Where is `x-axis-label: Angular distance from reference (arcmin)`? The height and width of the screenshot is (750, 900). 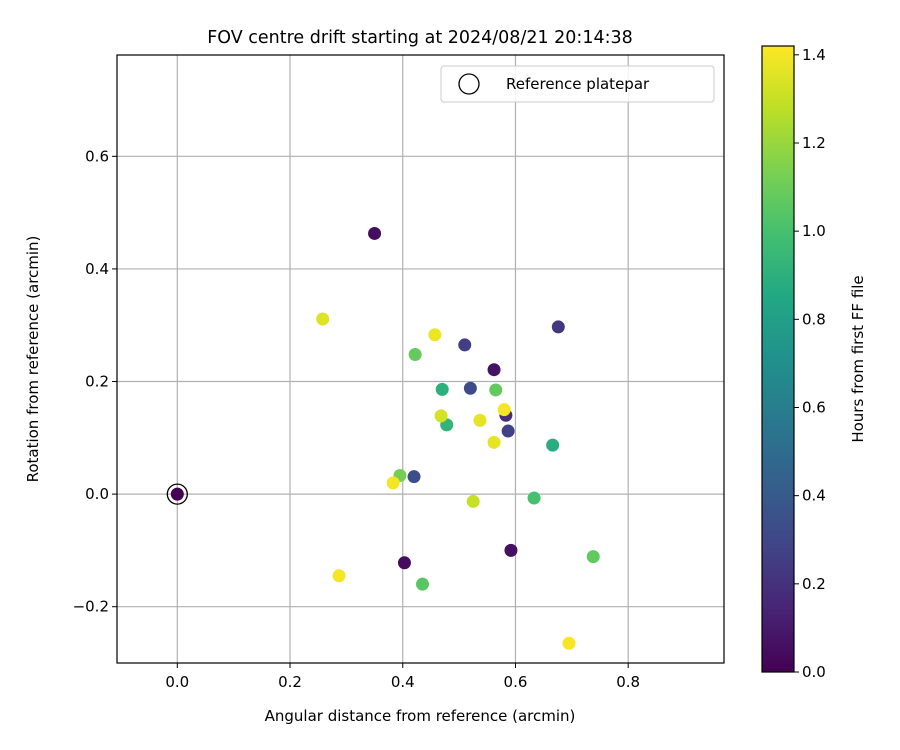 x-axis-label: Angular distance from reference (arcmin) is located at coordinates (420, 716).